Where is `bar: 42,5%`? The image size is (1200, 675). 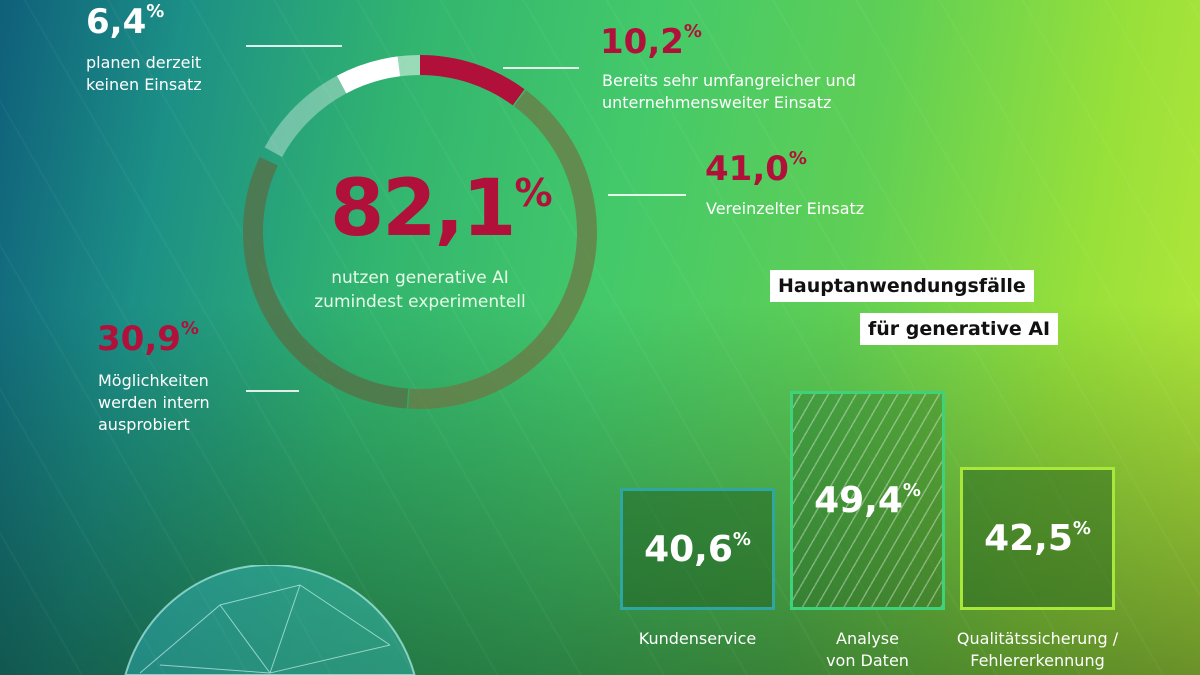 bar: 42,5% is located at coordinates (1037, 538).